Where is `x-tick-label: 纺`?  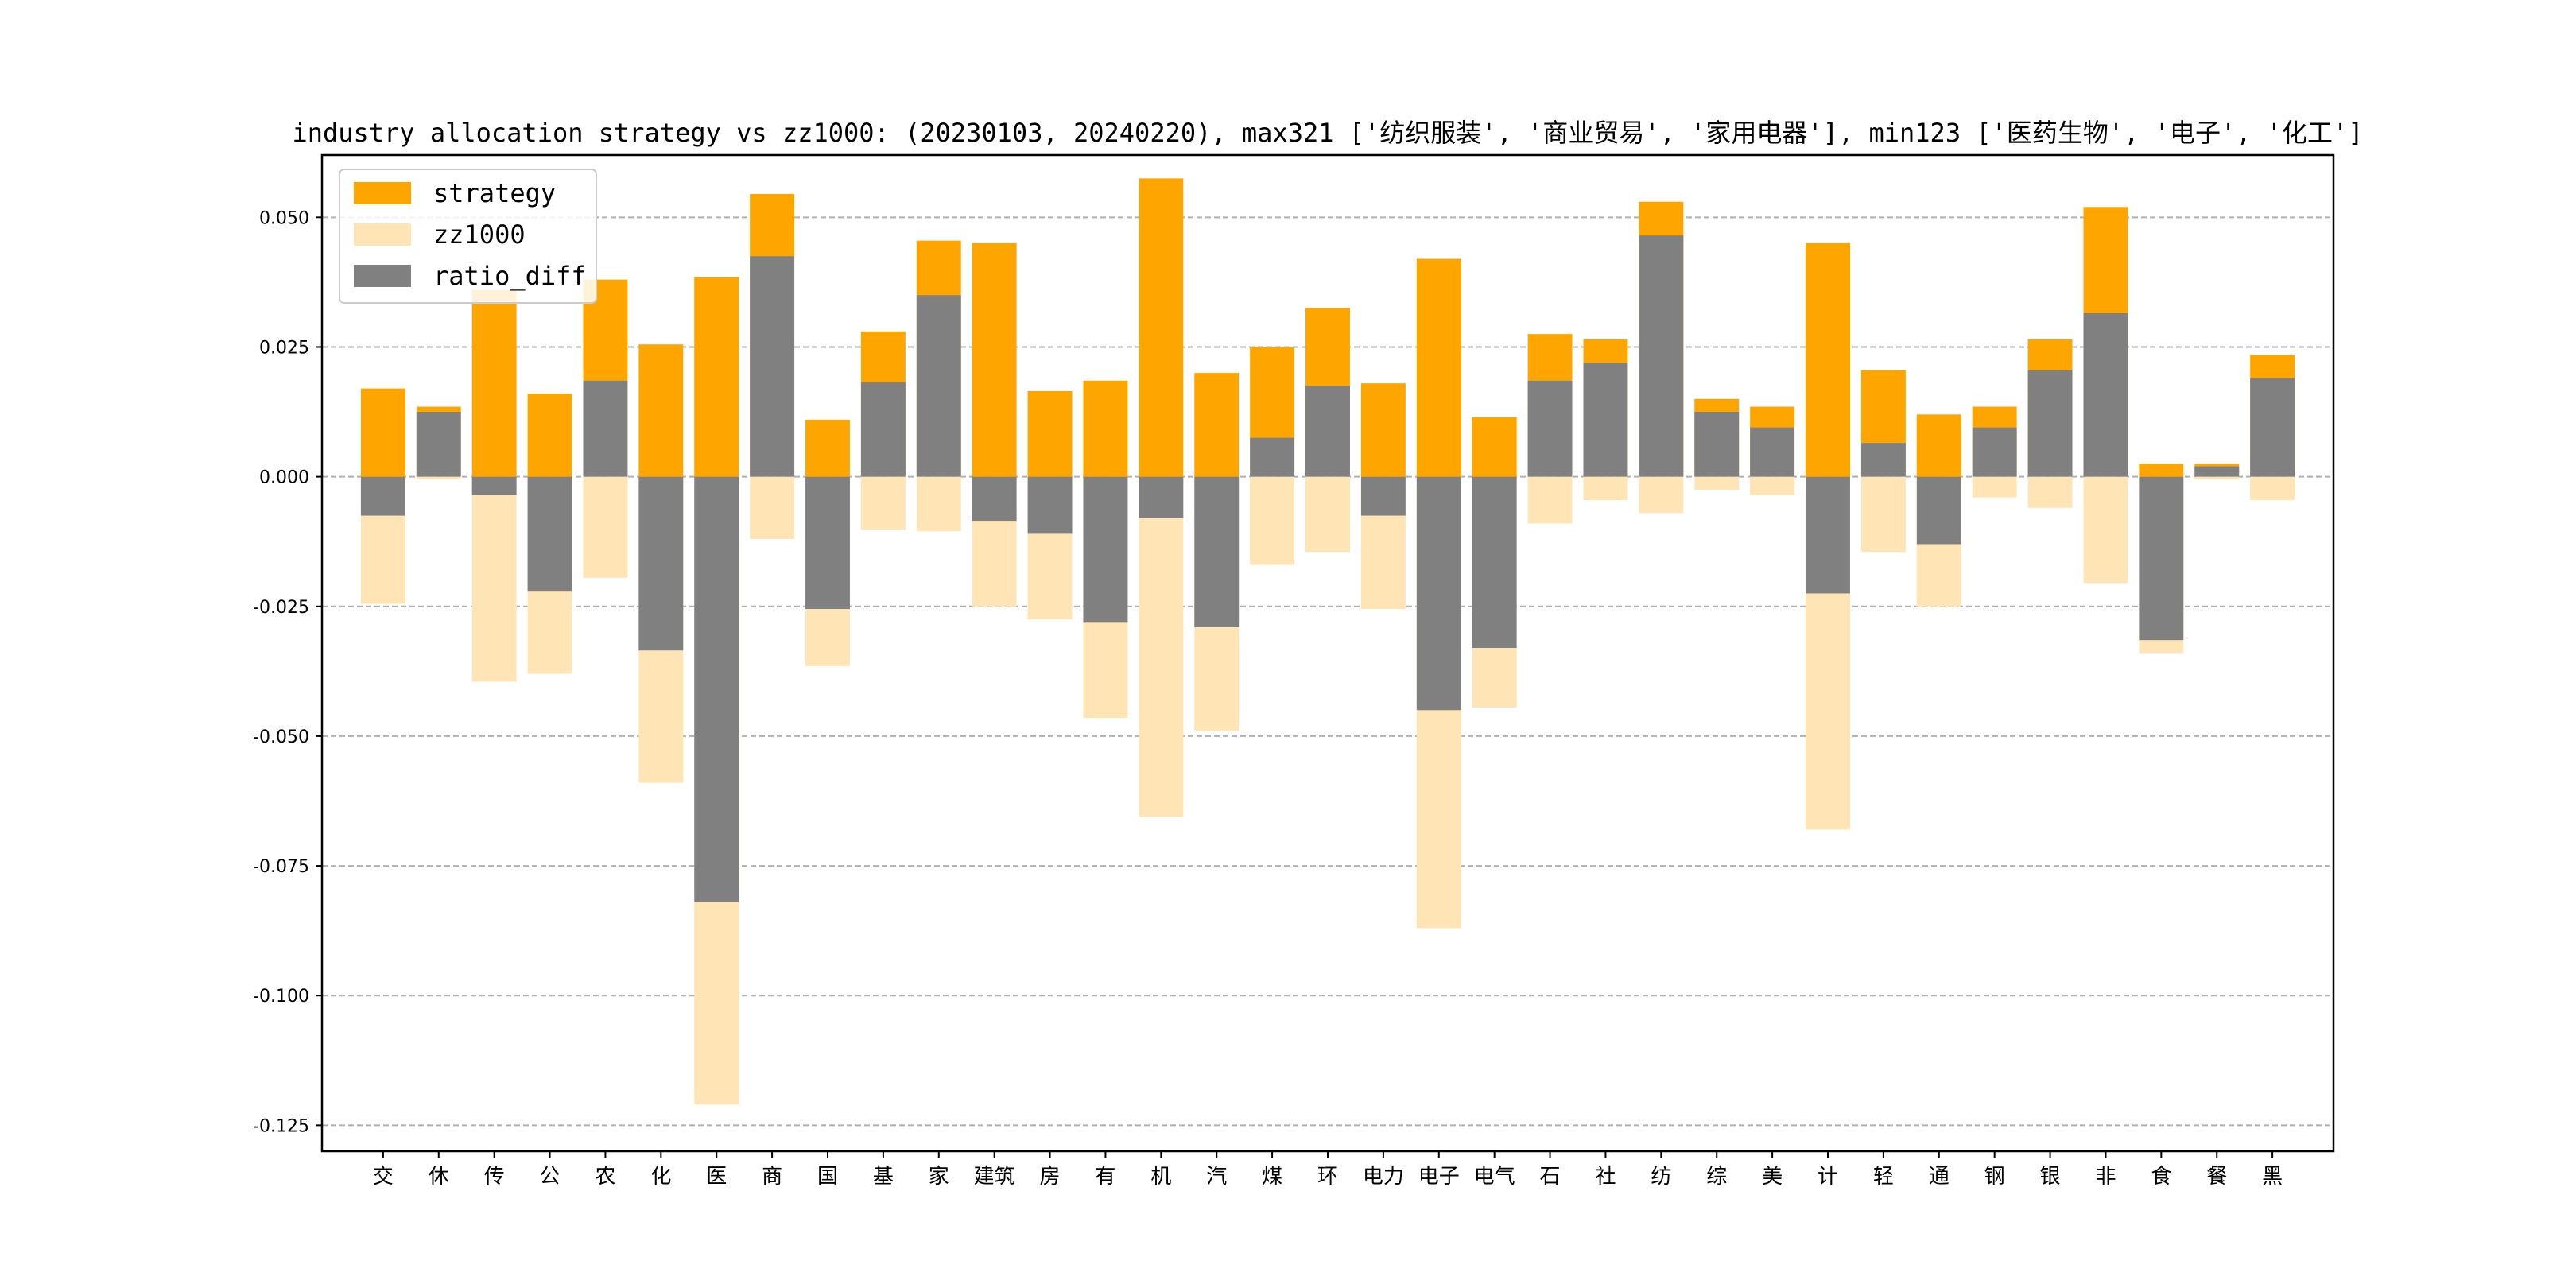
x-tick-label: 纺 is located at coordinates (1661, 1177).